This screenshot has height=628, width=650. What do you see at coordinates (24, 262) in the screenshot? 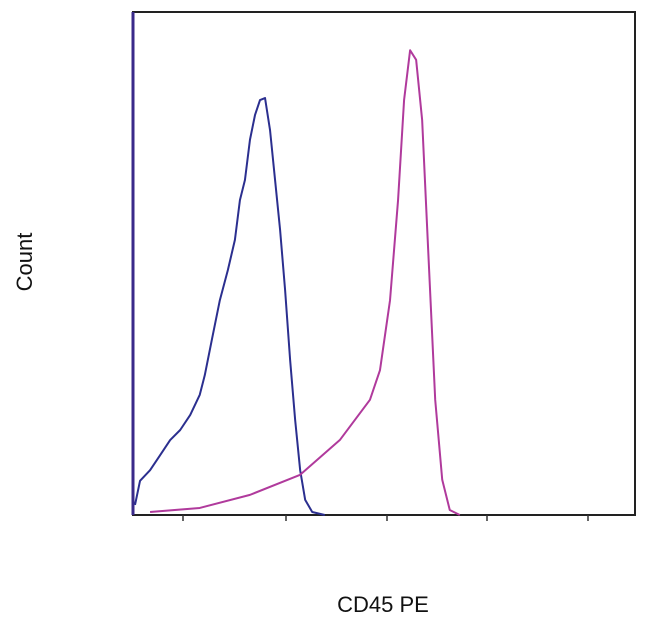
I see `y-axis-label: Count` at bounding box center [24, 262].